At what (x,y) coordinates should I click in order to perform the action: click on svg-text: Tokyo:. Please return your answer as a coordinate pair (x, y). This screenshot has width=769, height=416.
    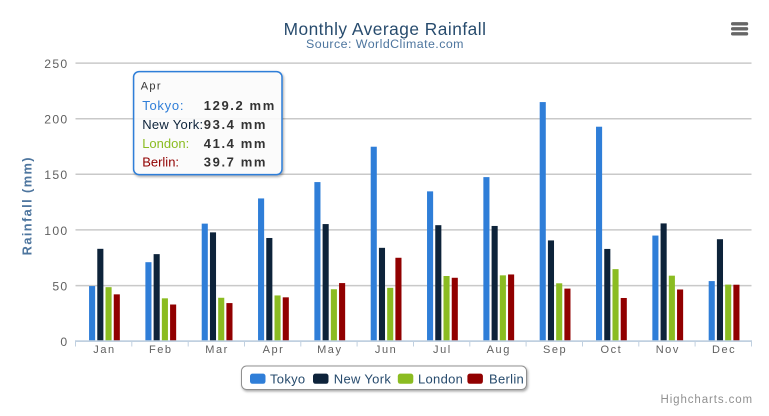
    Looking at the image, I should click on (163, 105).